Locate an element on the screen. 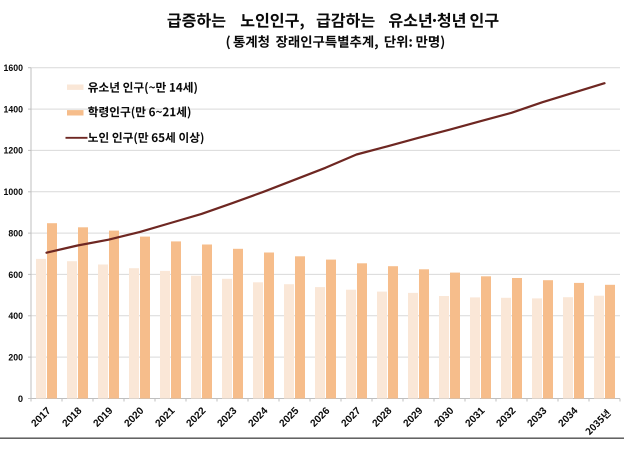  svg-text: 0 is located at coordinates (20, 399).